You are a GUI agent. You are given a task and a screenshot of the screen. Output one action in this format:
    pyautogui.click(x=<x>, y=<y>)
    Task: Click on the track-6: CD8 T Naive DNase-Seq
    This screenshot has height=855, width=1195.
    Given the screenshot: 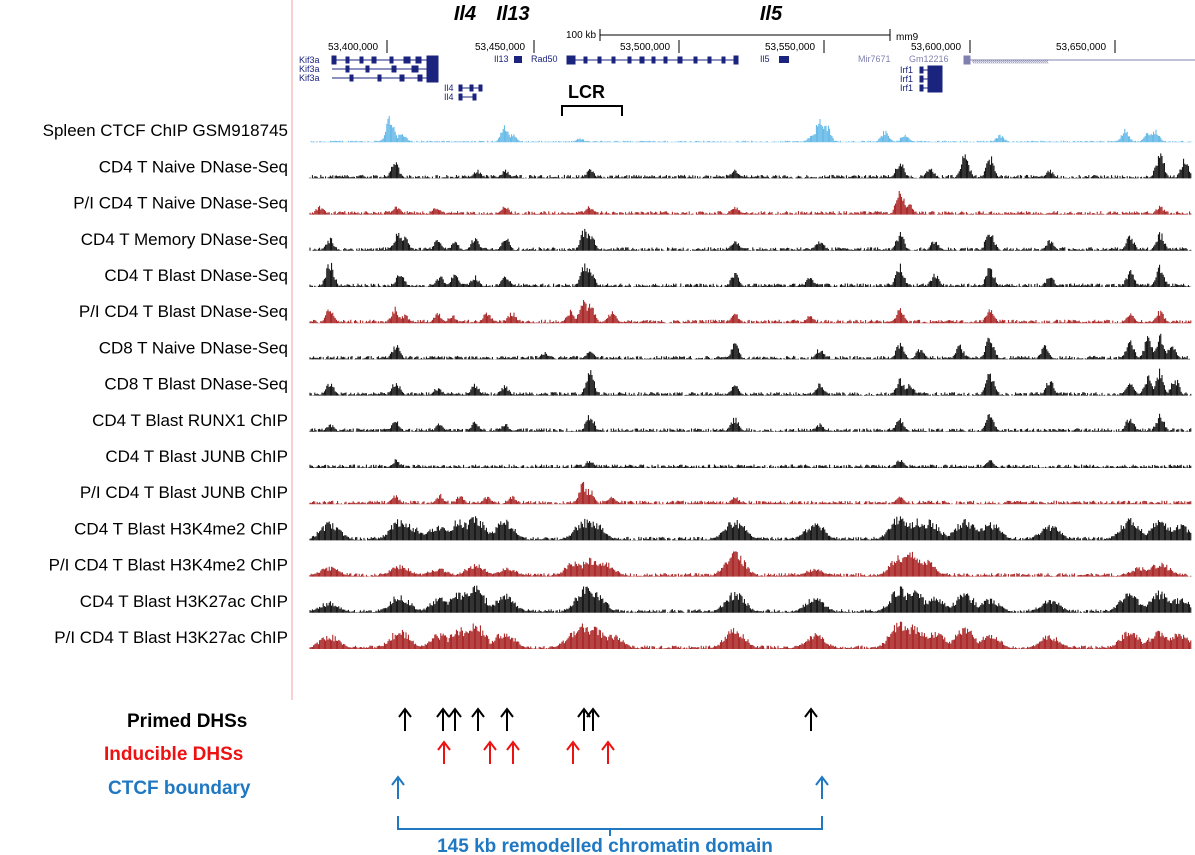 What is the action you would take?
    pyautogui.click(x=645, y=346)
    